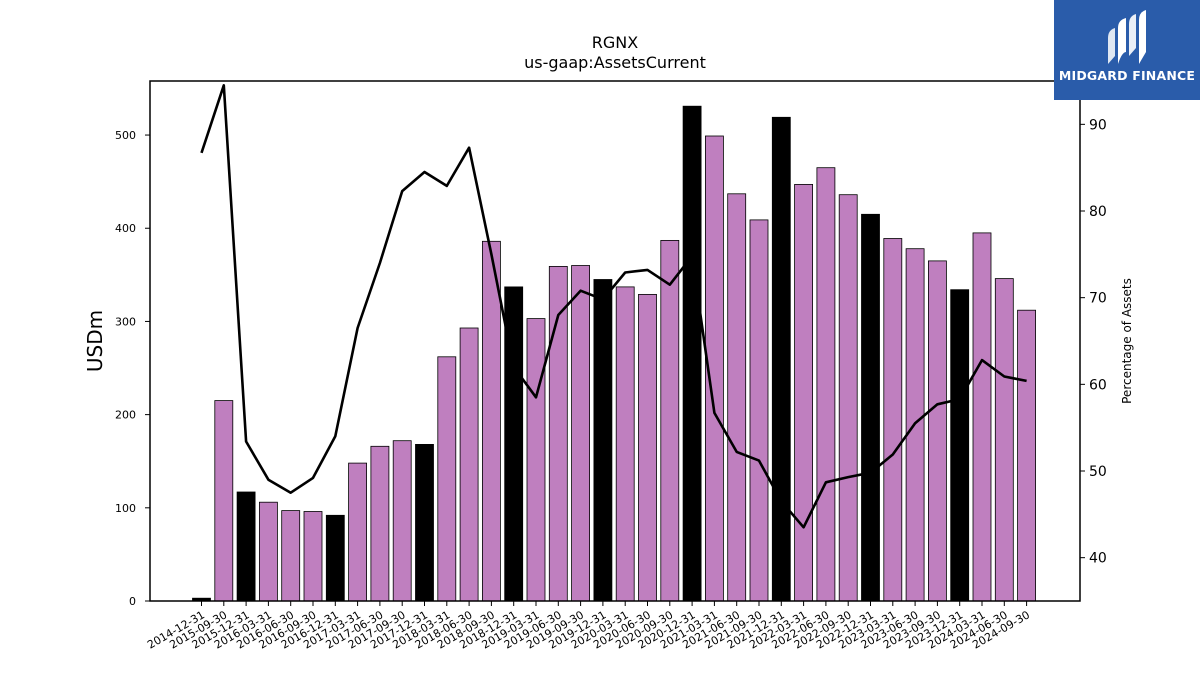 This screenshot has height=675, width=1200. What do you see at coordinates (125, 415) in the screenshot?
I see `y-tick-label: 200` at bounding box center [125, 415].